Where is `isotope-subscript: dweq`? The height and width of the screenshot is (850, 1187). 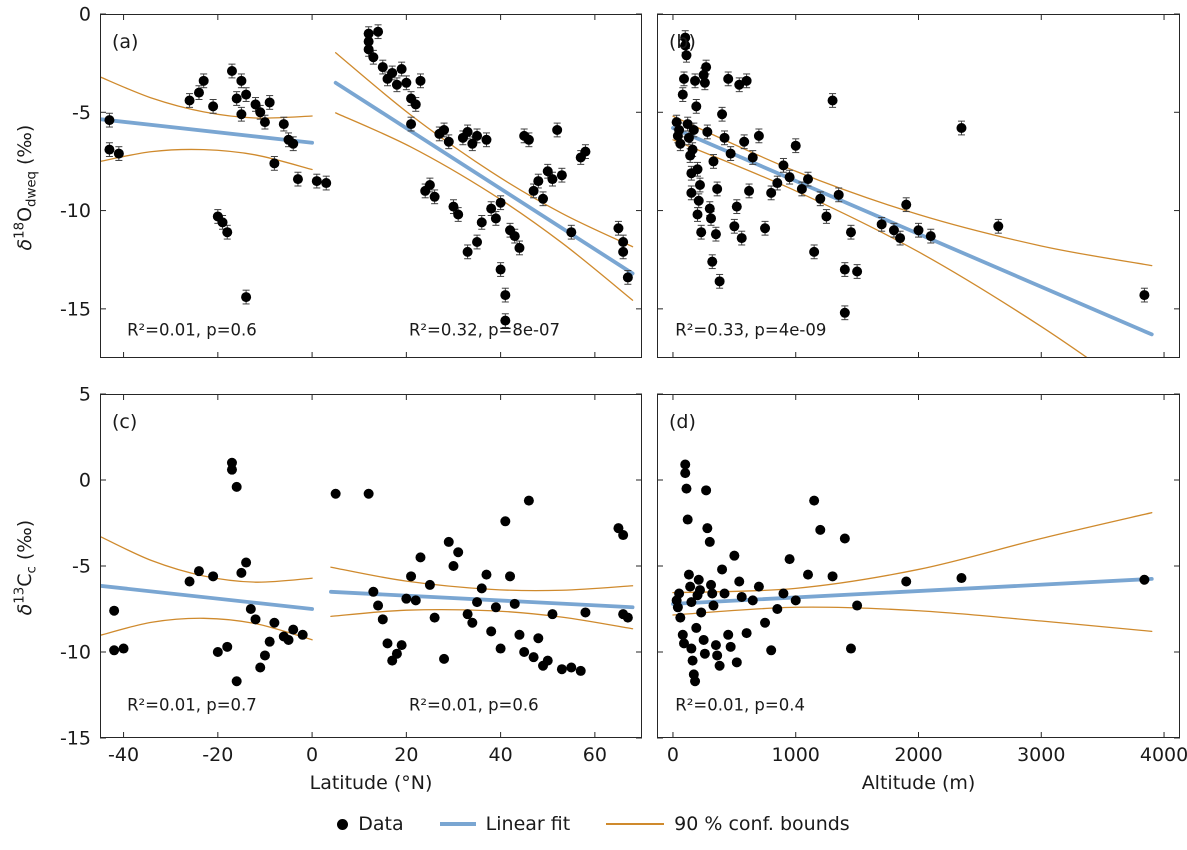 isotope-subscript: dweq is located at coordinates (32, 189).